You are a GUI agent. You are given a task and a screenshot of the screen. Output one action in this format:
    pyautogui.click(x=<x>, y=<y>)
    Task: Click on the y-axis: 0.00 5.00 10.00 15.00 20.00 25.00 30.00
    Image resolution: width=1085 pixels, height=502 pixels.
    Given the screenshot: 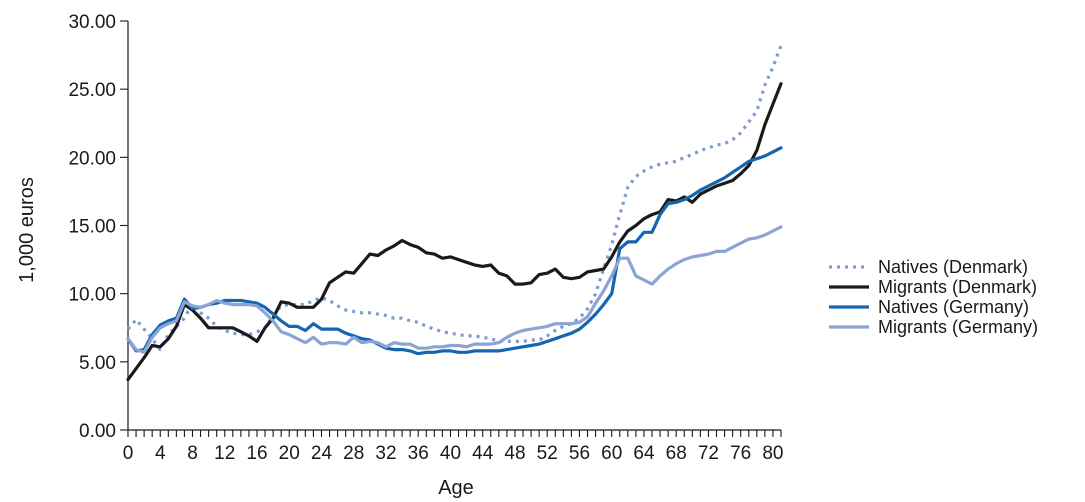 What is the action you would take?
    pyautogui.click(x=98, y=227)
    